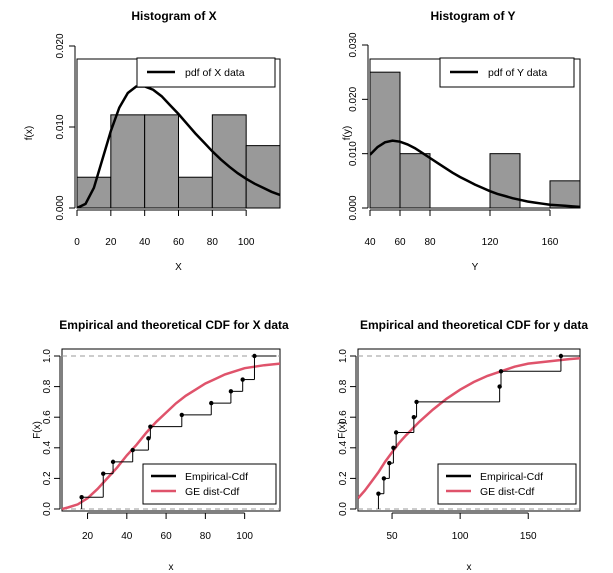 This screenshot has width=613, height=573. I want to click on legend: pdf of X data, so click(206, 72).